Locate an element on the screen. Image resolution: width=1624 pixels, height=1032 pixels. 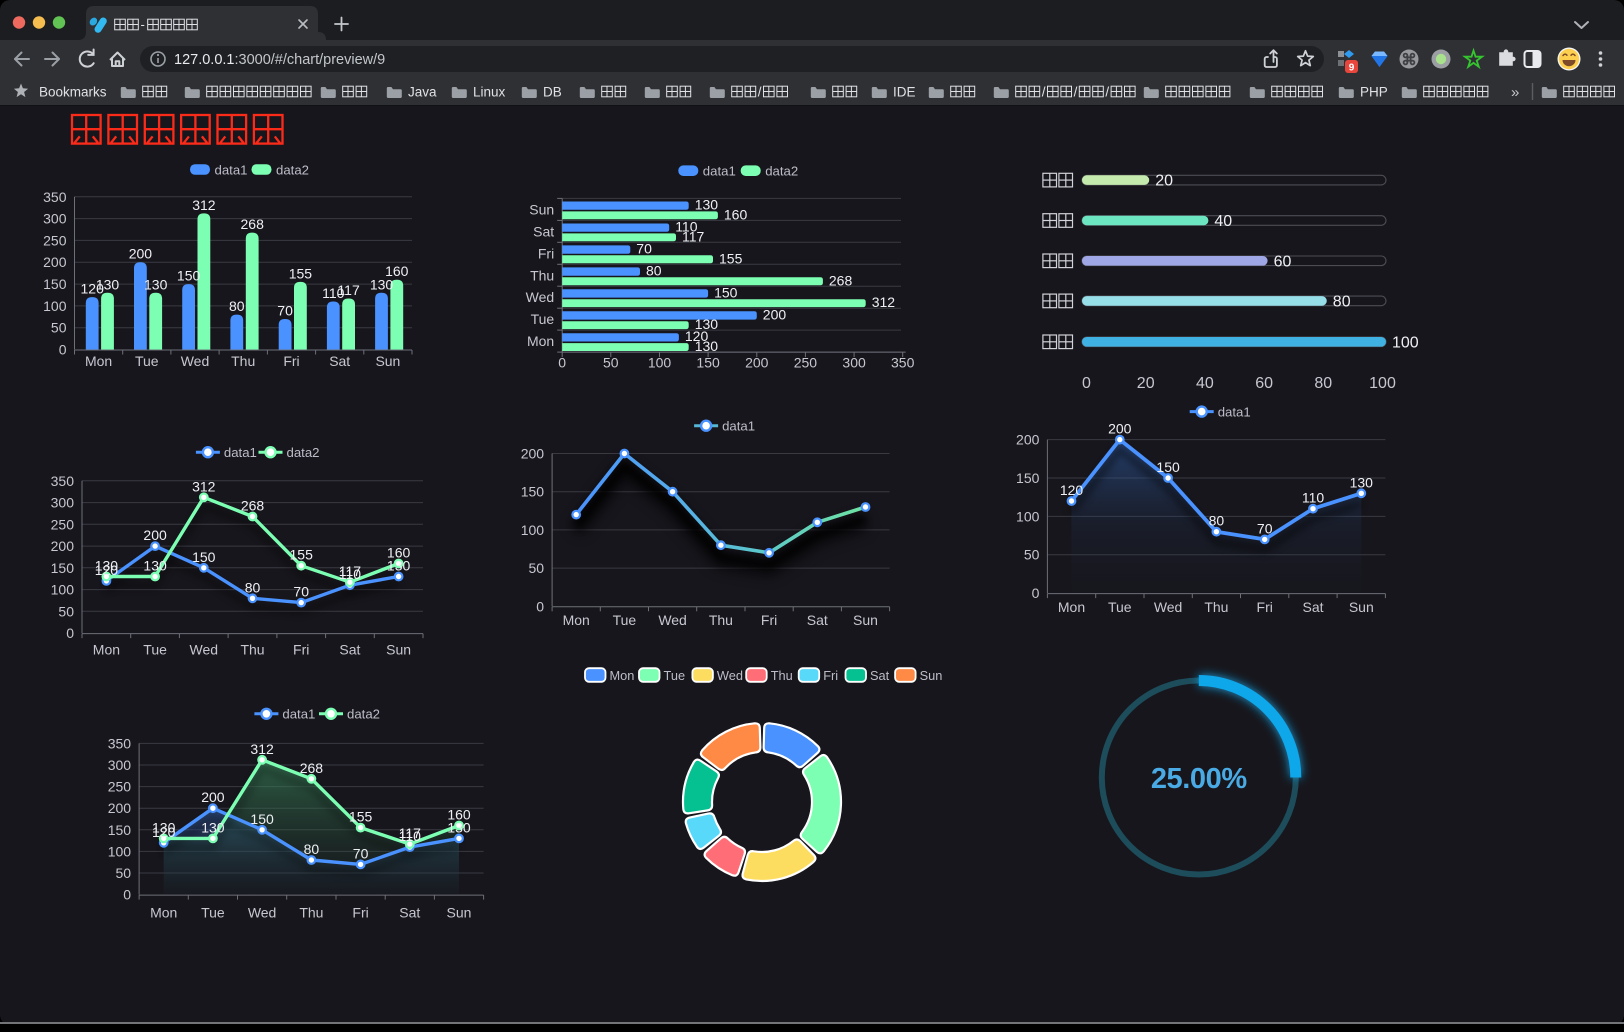
svg-text: data2 is located at coordinates (292, 169).